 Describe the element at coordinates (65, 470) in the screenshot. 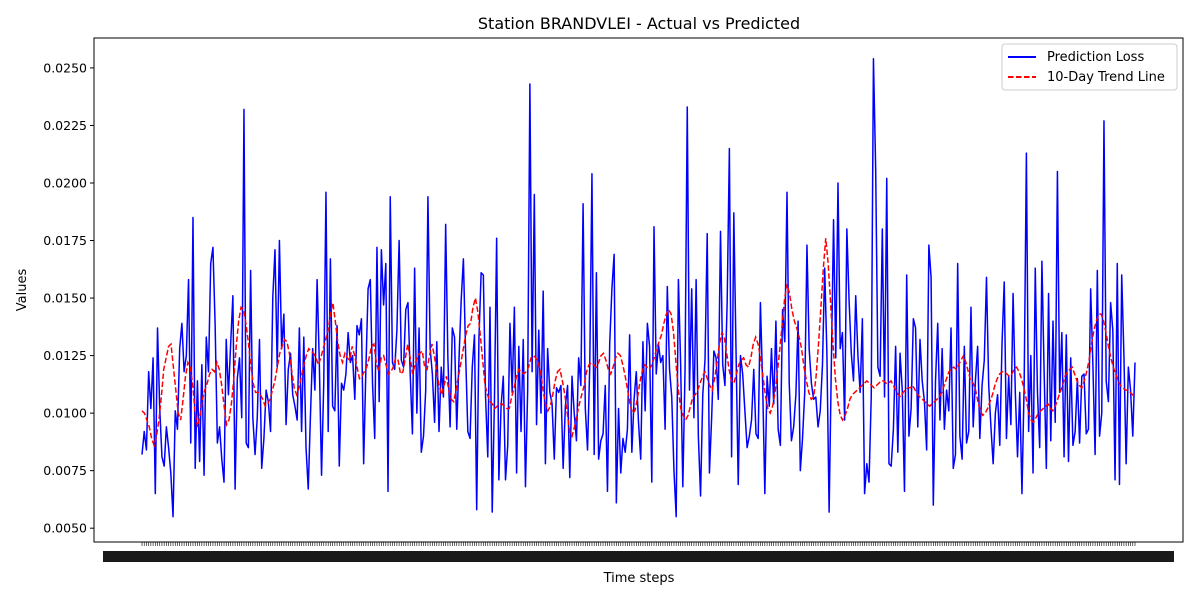

I see `y-tick-label: 0.0075` at that location.